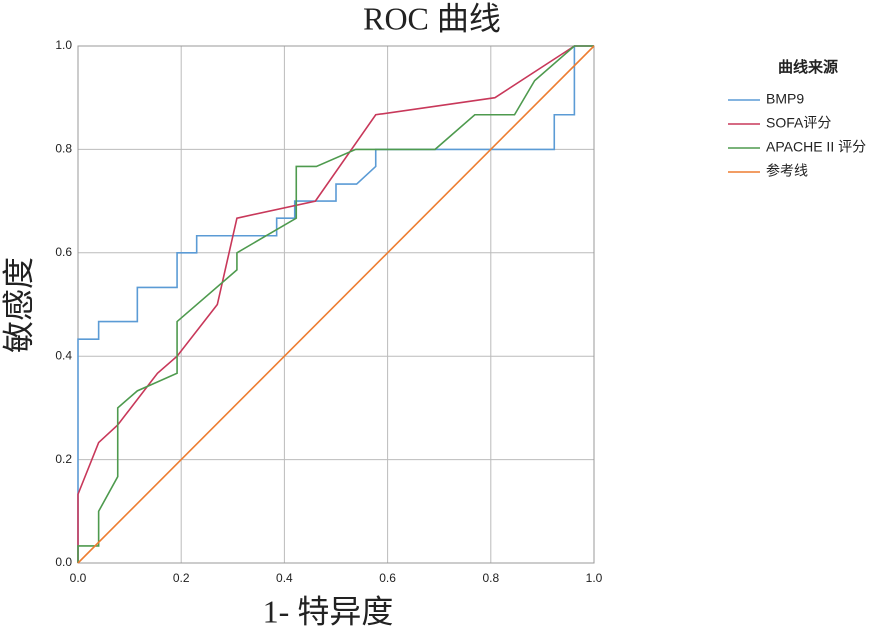 The width and height of the screenshot is (892, 641). What do you see at coordinates (798, 123) in the screenshot?
I see `legend-label: SOFA评分` at bounding box center [798, 123].